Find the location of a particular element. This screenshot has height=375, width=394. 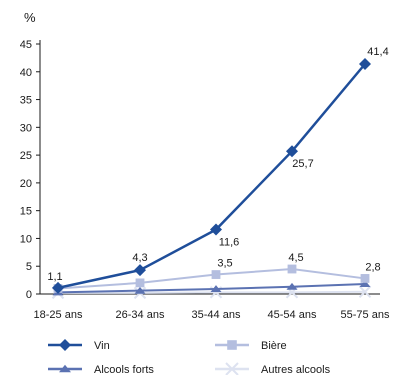

legend-label: Bière is located at coordinates (274, 346).